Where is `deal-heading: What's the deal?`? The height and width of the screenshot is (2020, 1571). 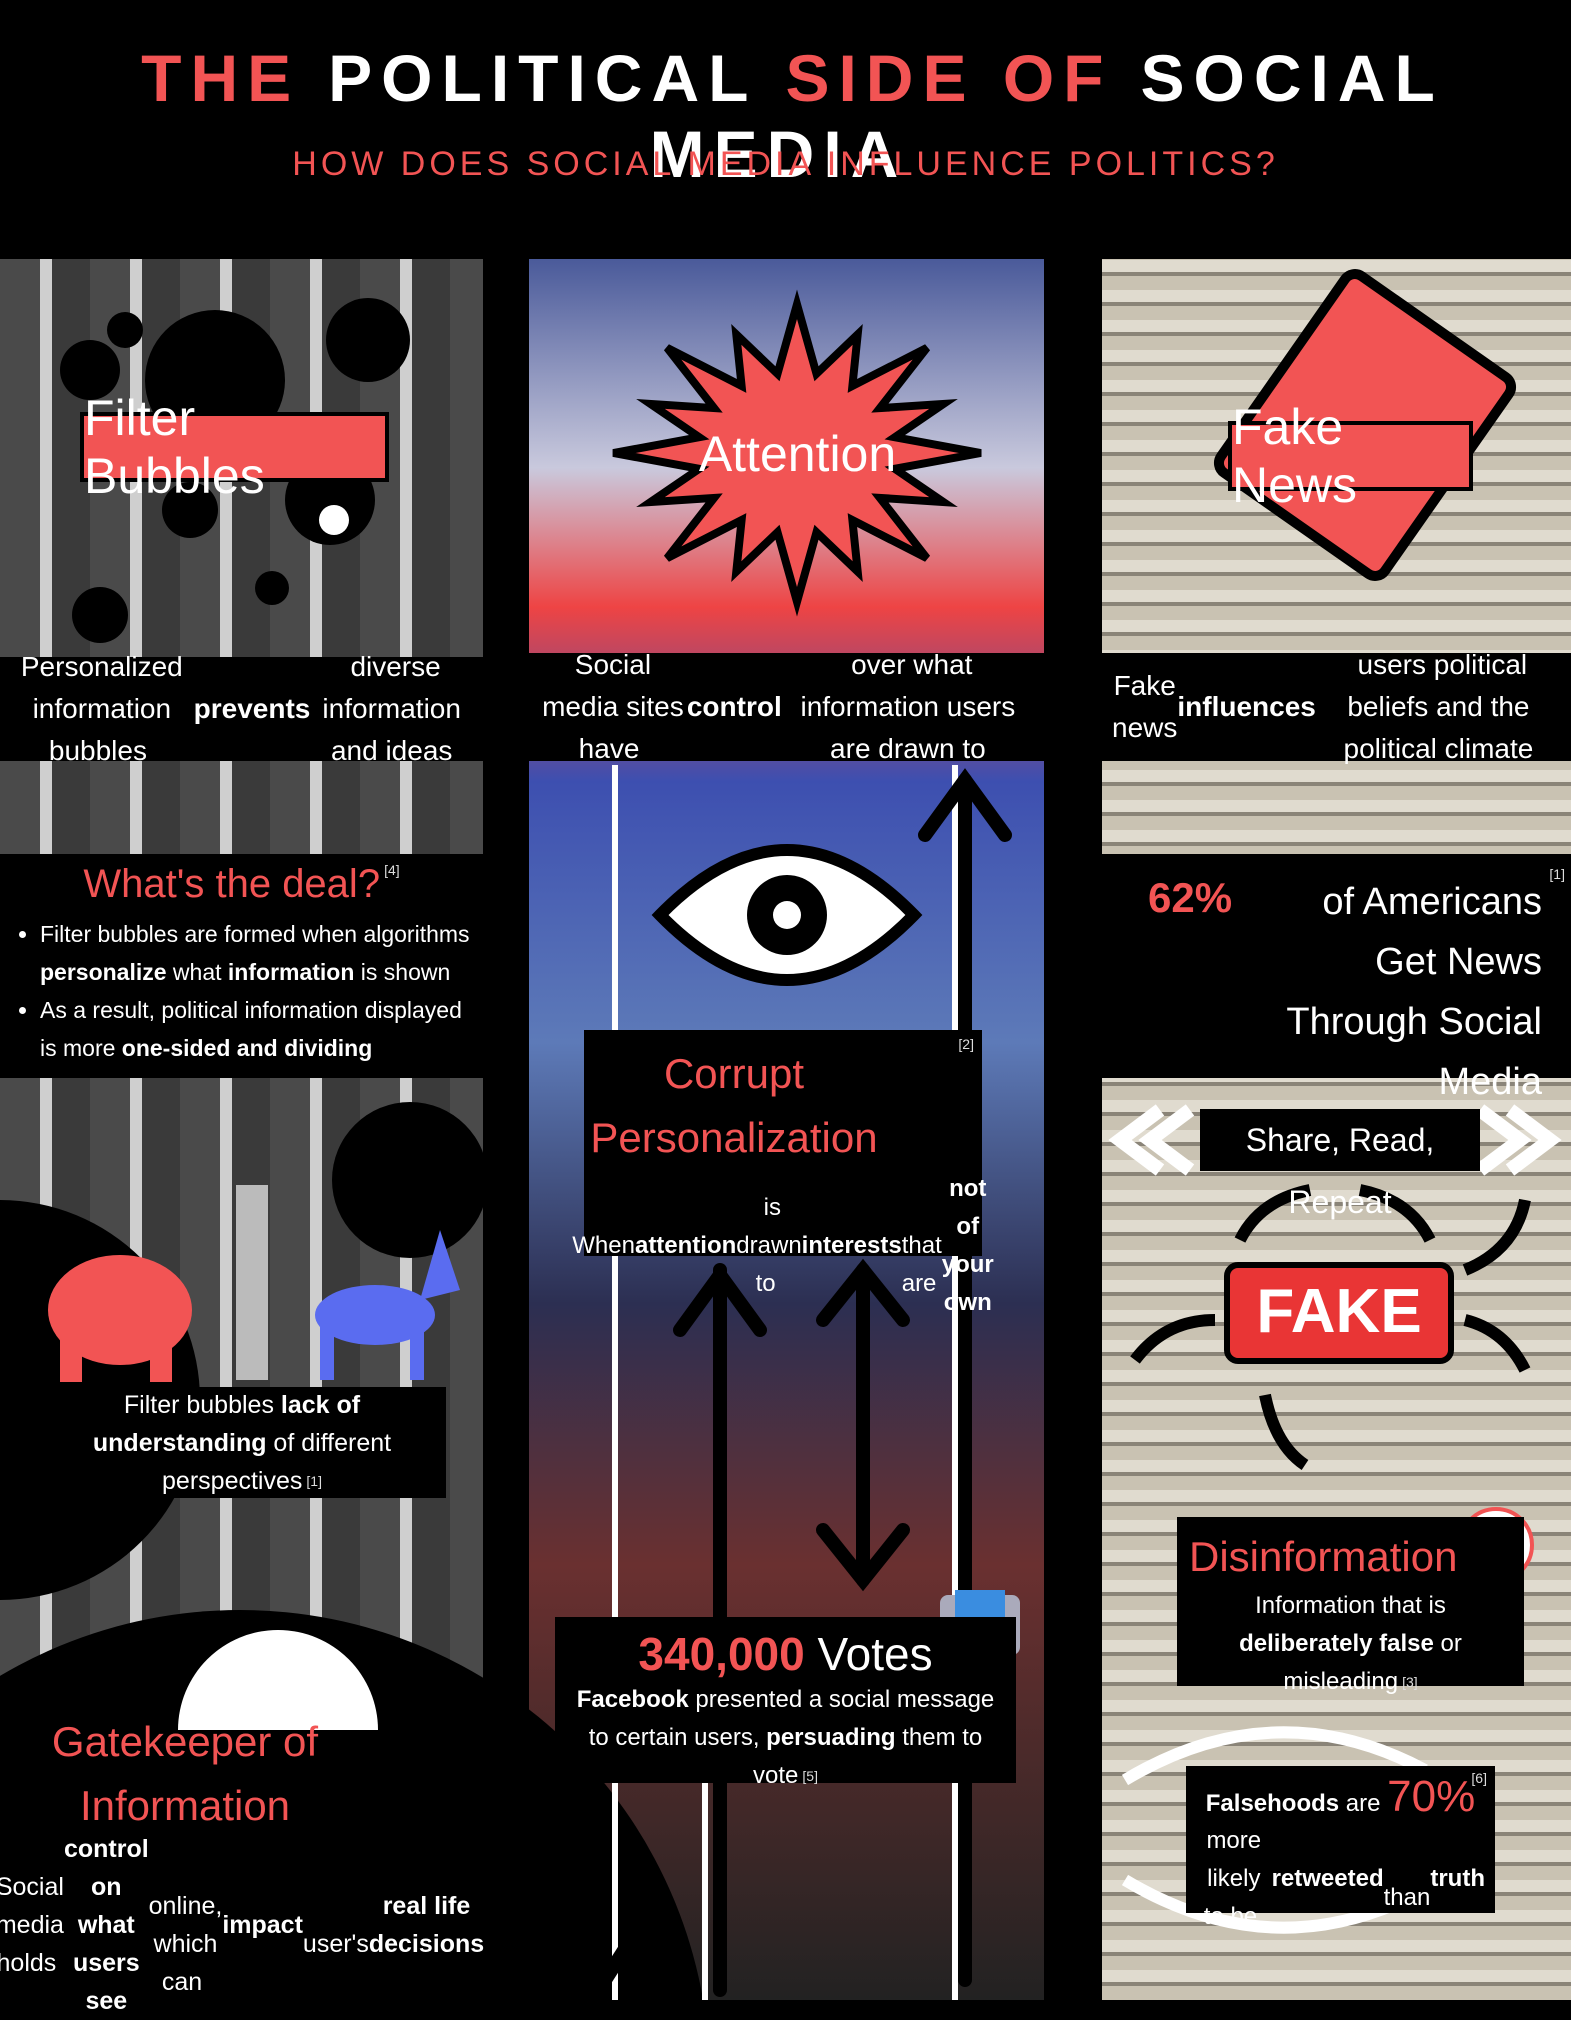
deal-heading: What's the deal? is located at coordinates (232, 884).